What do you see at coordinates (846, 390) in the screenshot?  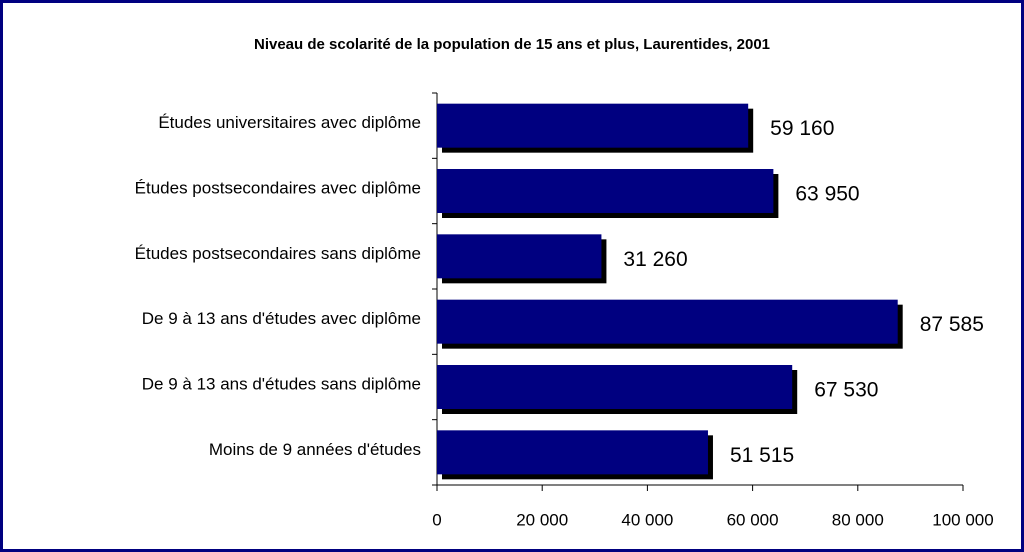 I see `data-label: 67 530` at bounding box center [846, 390].